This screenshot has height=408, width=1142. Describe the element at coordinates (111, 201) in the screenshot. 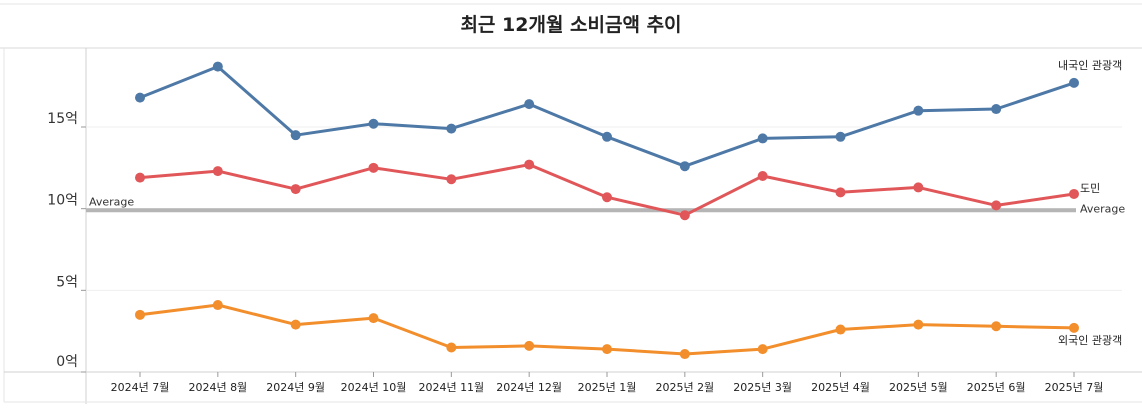

I see `average-label-left: Average` at that location.